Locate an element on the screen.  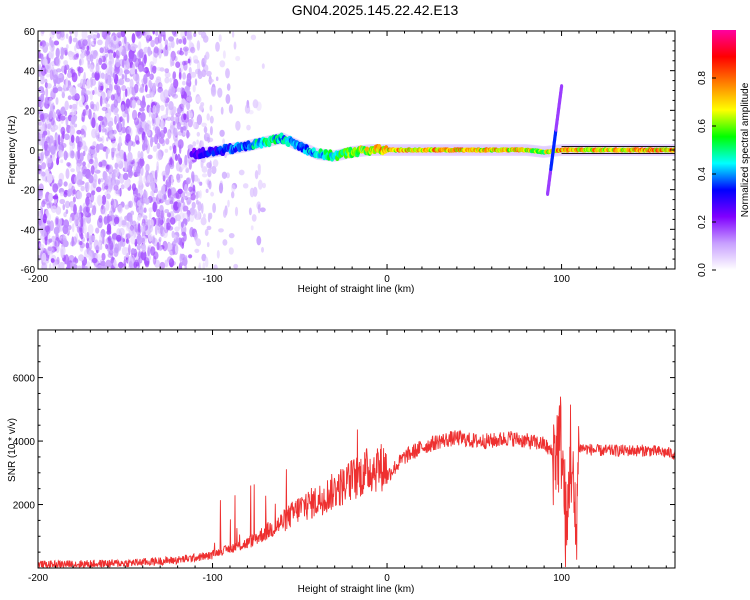
snr-ylabel: SNR (10 * v/v) is located at coordinates (12, 450).